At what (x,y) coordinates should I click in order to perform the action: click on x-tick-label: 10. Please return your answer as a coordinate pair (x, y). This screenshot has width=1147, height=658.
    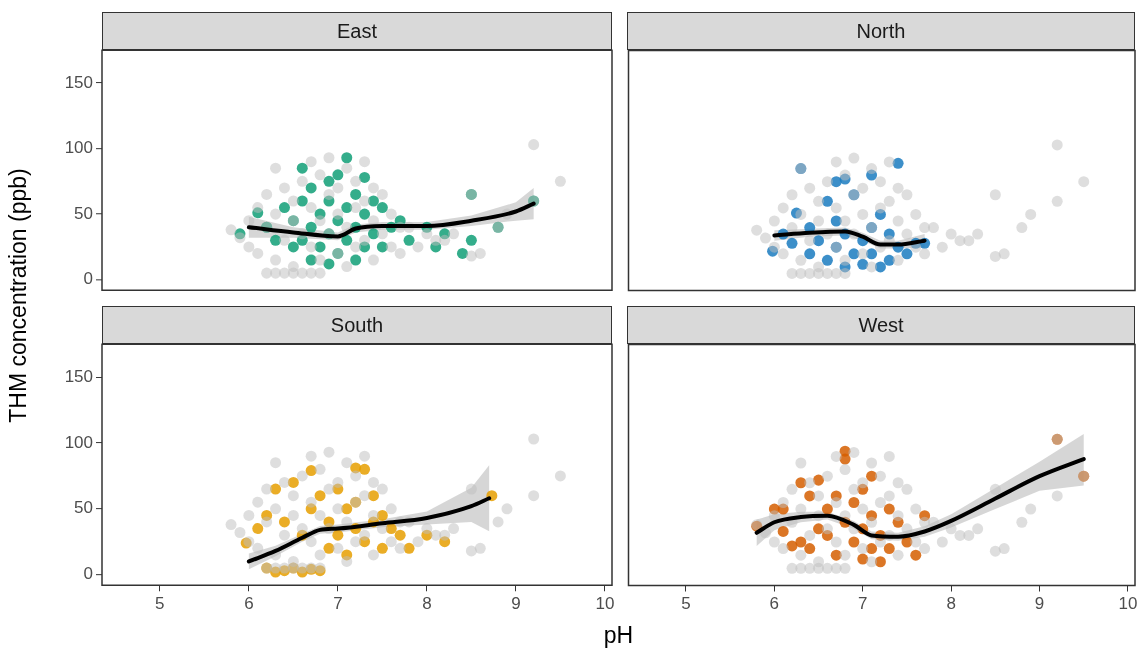
    Looking at the image, I should click on (605, 603).